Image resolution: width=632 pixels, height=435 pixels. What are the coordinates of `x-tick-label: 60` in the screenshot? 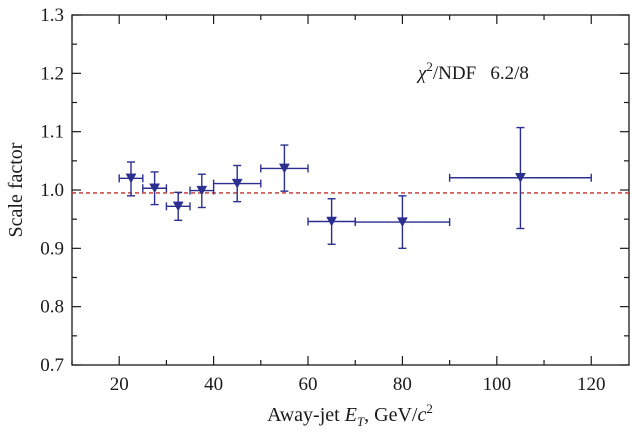 It's located at (308, 384).